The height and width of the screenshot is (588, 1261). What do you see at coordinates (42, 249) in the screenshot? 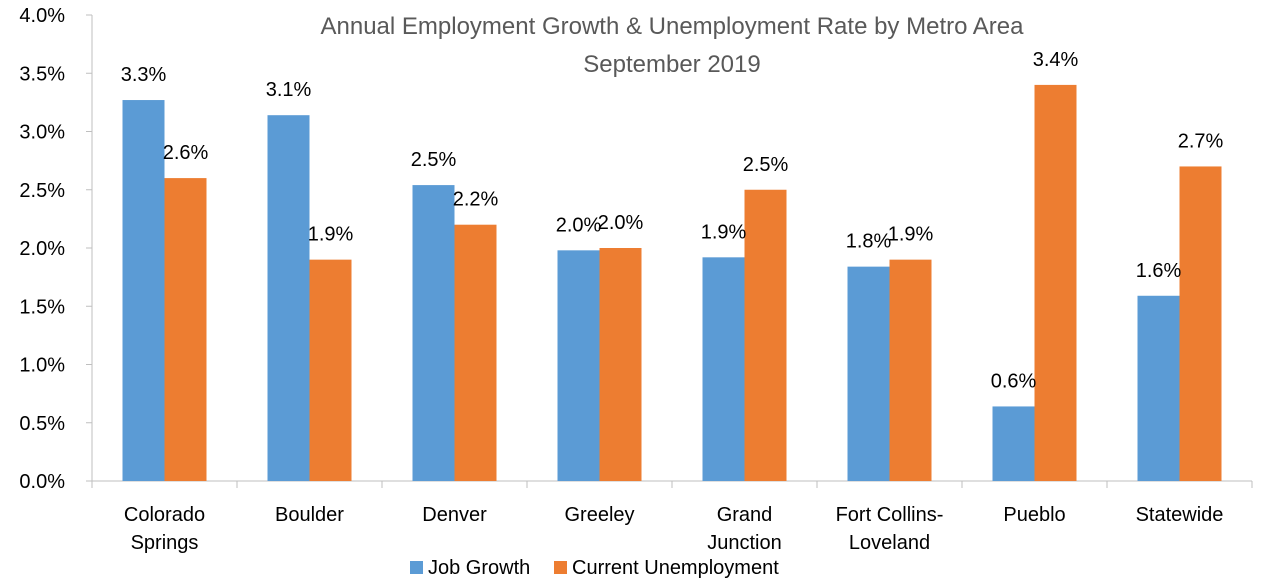
I see `y-tick-label: 2.0%` at bounding box center [42, 249].